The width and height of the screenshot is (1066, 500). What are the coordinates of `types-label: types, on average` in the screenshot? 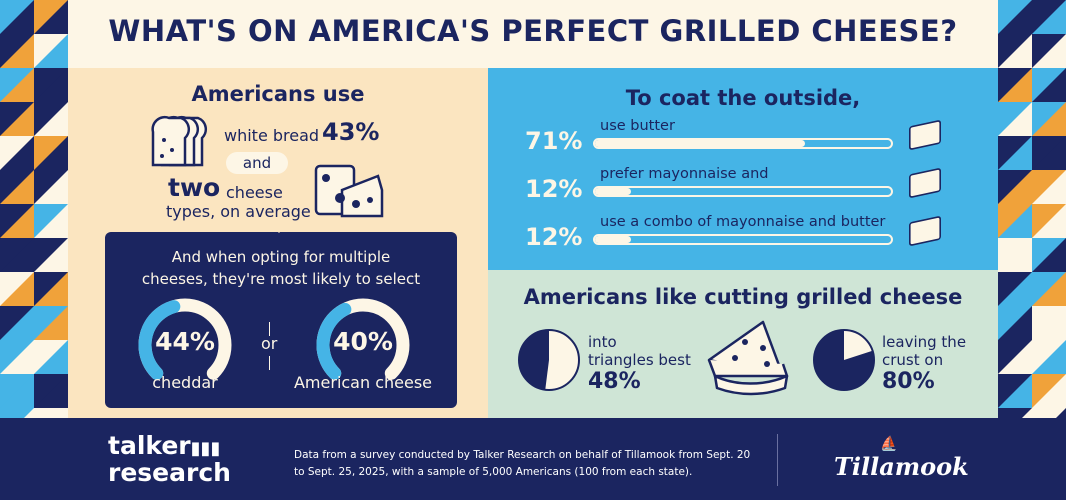 It's located at (238, 211).